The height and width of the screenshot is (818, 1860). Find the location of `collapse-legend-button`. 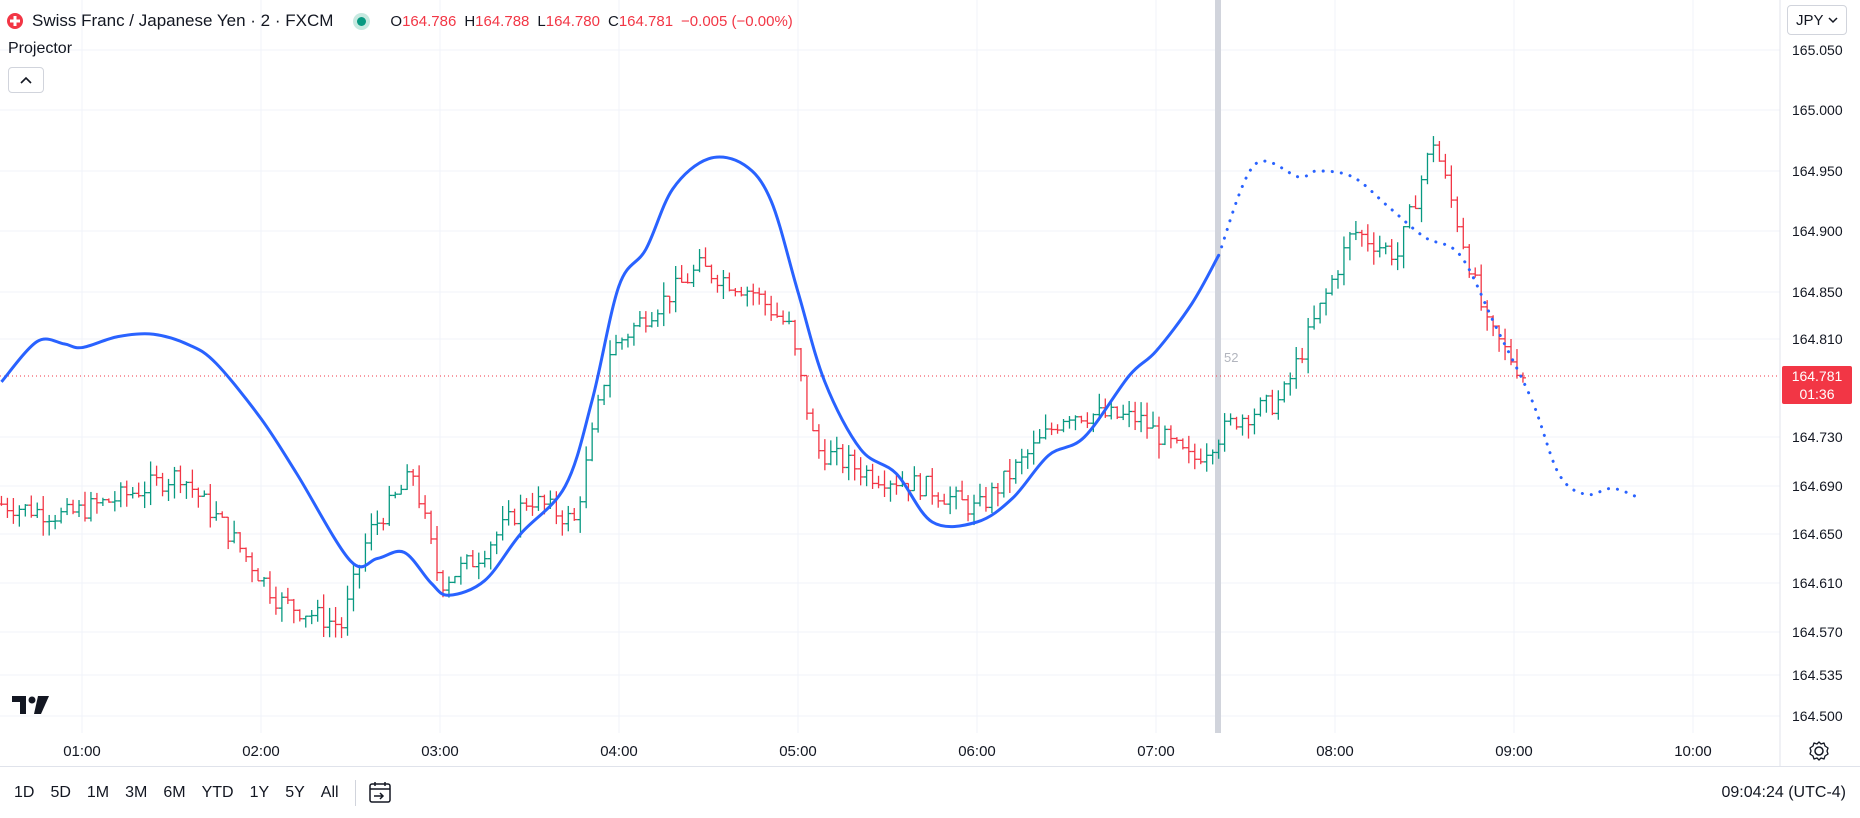

collapse-legend-button is located at coordinates (26, 80).